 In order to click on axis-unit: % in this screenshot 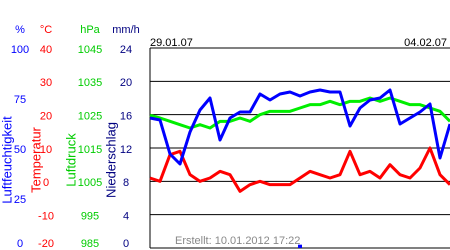, I will do `click(20, 30)`.